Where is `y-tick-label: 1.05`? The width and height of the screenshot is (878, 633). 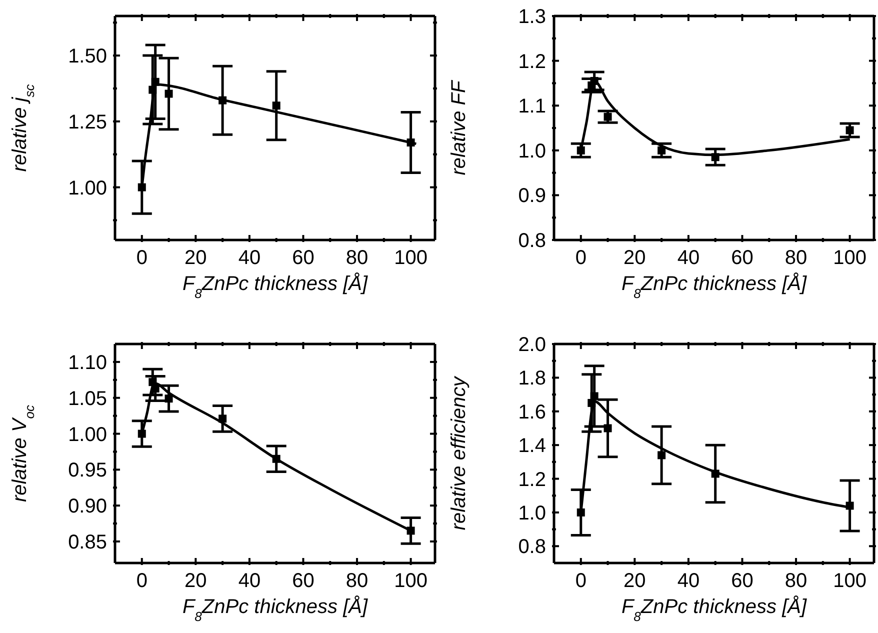
y-tick-label: 1.05 is located at coordinates (87, 399).